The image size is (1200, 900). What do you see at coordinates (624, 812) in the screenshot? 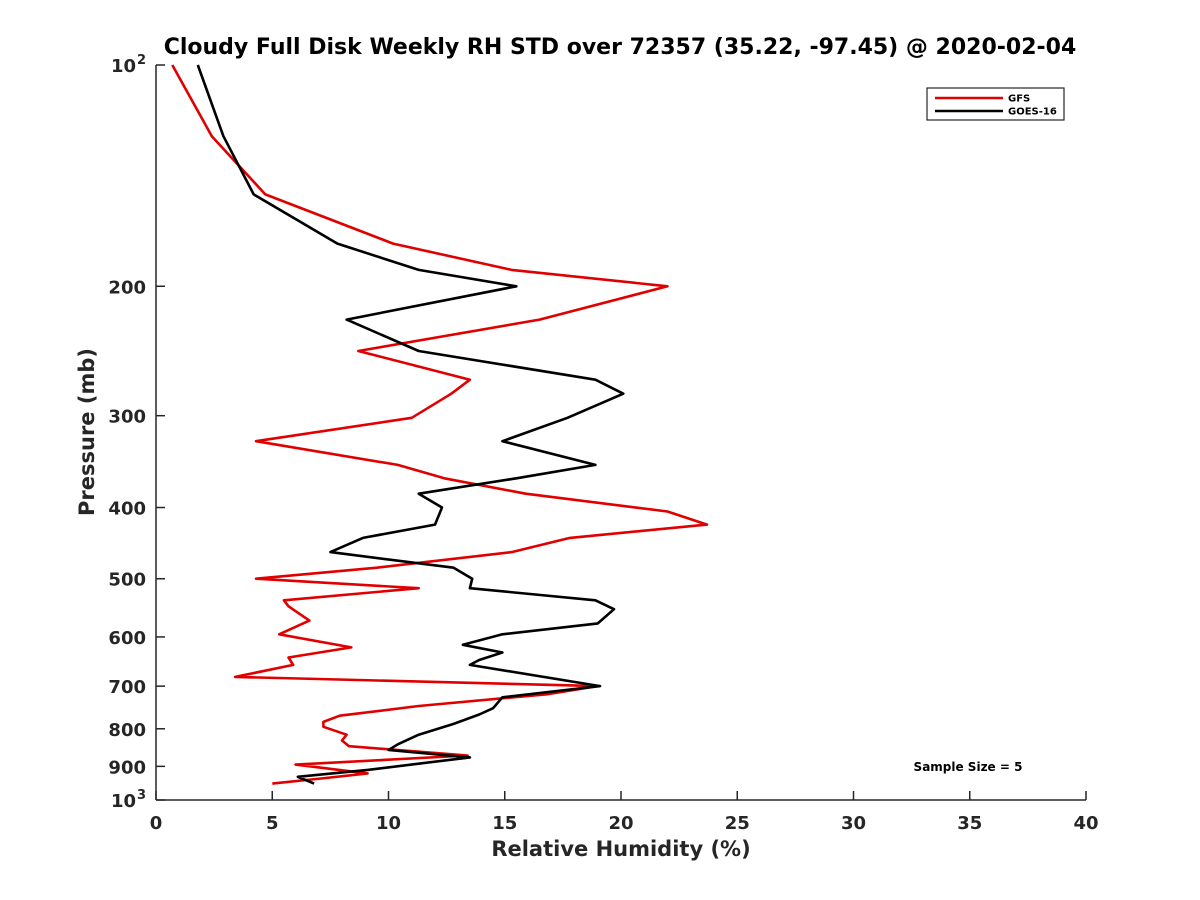
I see `x-axis-ticks: 0 5 10 15 20 25 30 35 40` at bounding box center [624, 812].